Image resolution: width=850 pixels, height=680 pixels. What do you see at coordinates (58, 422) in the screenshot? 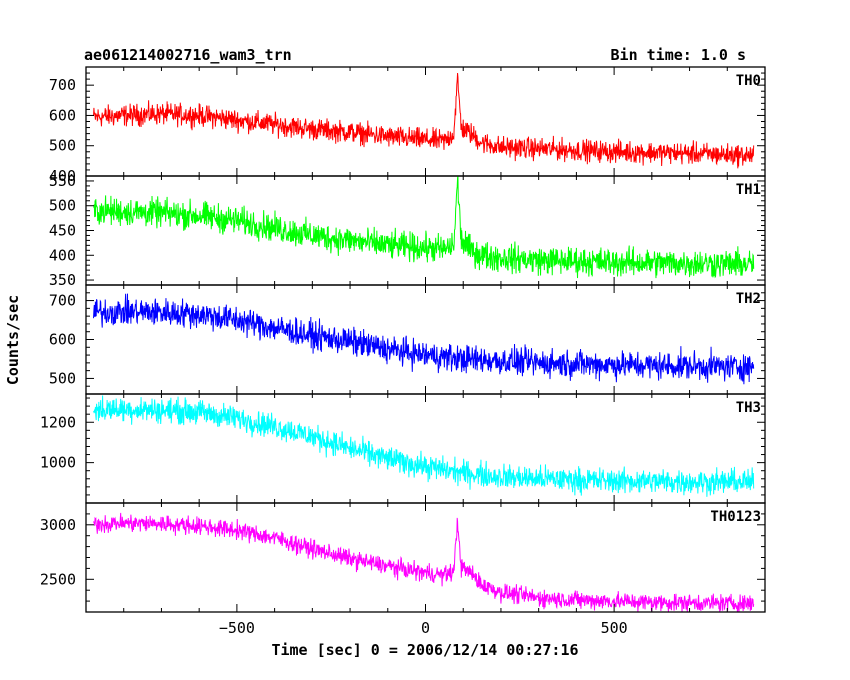
I see `y-tick-label: 1200` at bounding box center [58, 422].